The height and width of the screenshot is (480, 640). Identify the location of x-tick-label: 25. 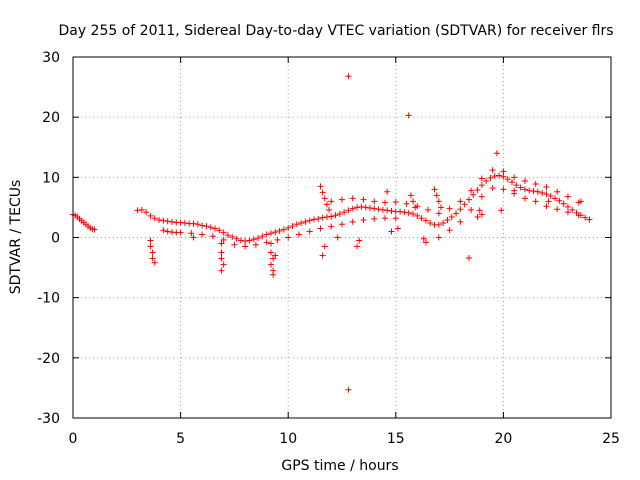
(611, 439).